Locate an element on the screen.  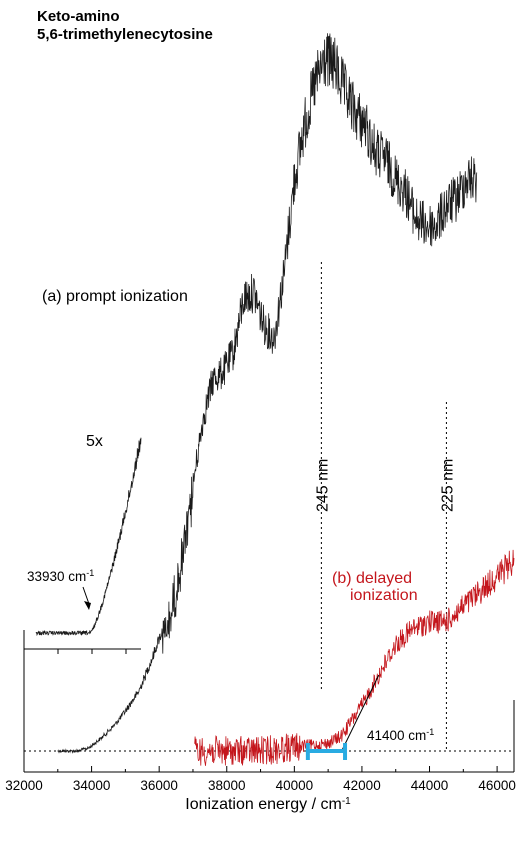
onset-arrow is located at coordinates (86, 598).